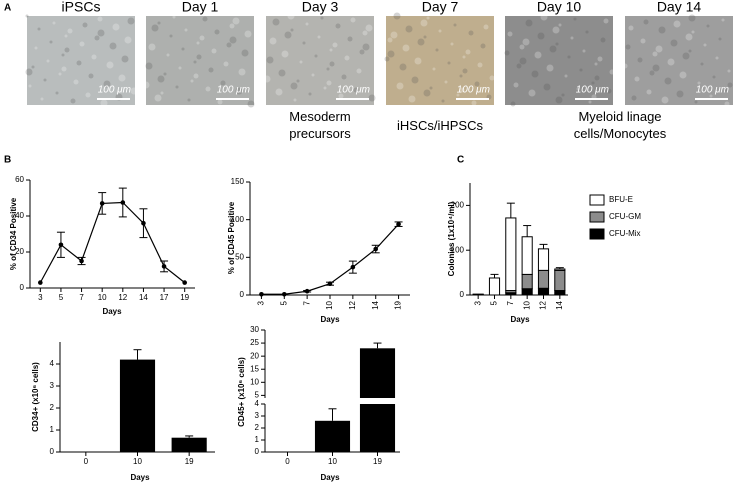 Image resolution: width=738 pixels, height=485 pixels. I want to click on x-tick-label: 14, so click(143, 297).